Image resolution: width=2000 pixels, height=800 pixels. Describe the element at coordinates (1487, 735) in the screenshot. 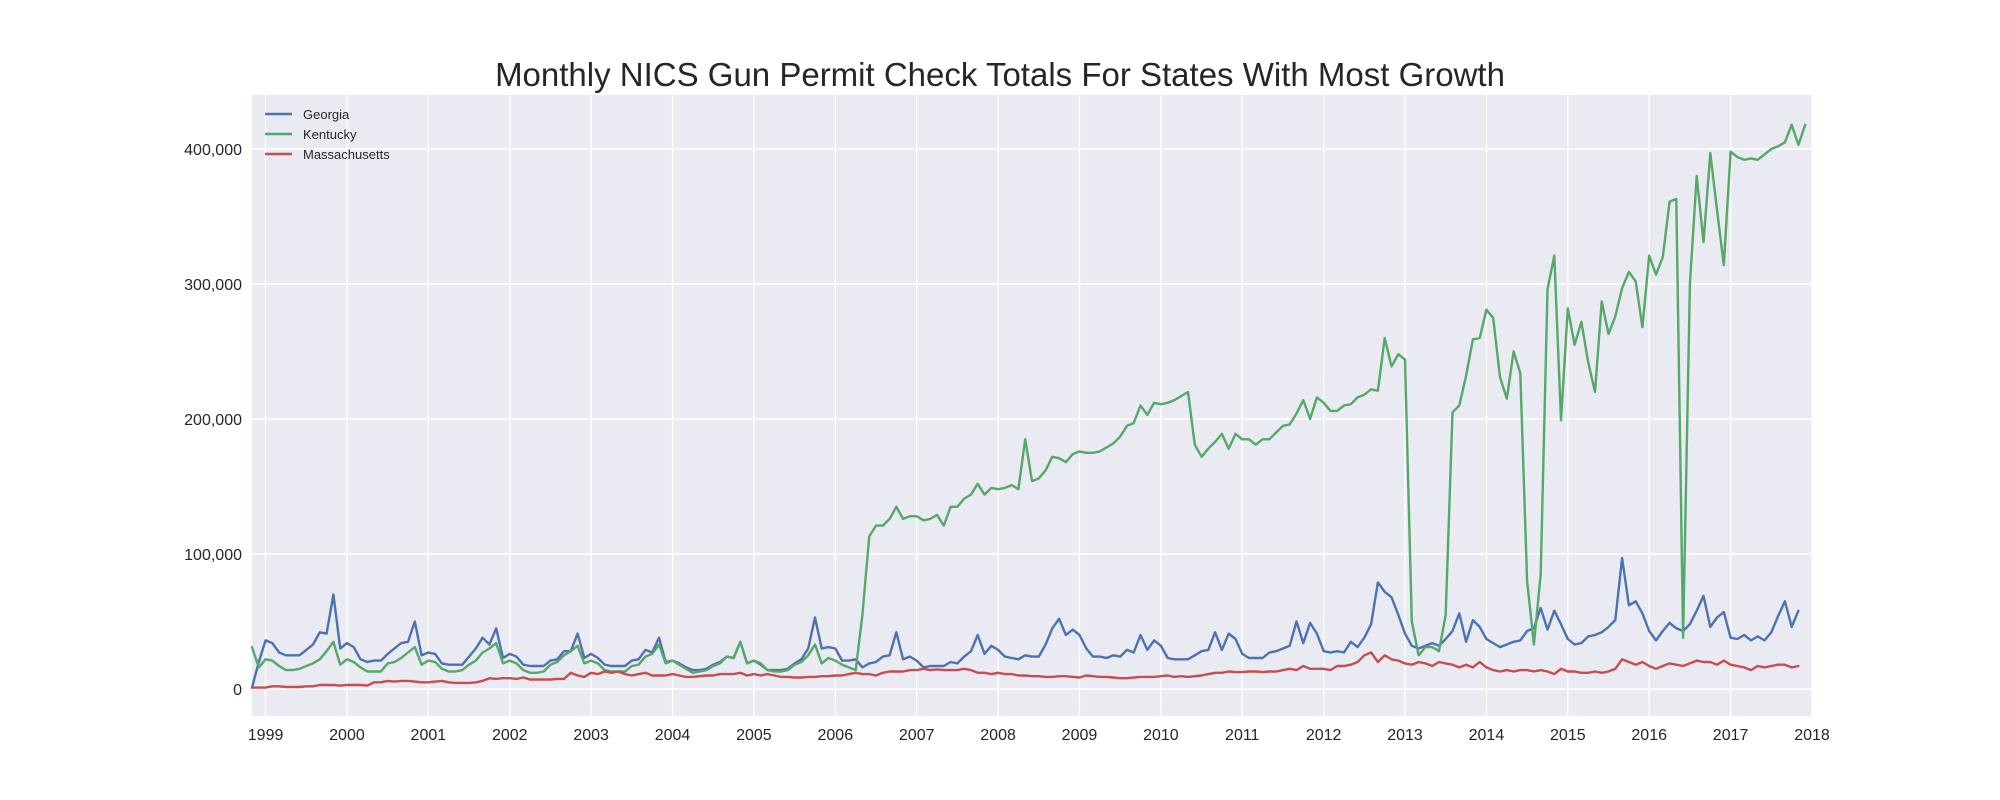

I see `x-tick-label: 2014` at that location.